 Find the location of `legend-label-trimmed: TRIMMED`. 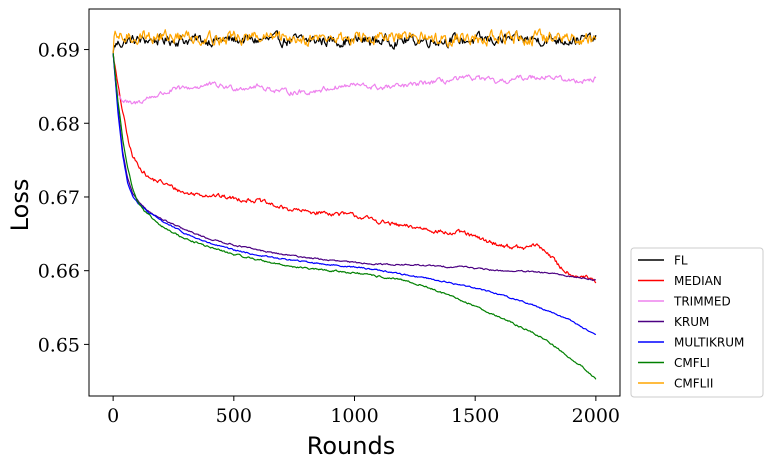

legend-label-trimmed: TRIMMED is located at coordinates (702, 302).